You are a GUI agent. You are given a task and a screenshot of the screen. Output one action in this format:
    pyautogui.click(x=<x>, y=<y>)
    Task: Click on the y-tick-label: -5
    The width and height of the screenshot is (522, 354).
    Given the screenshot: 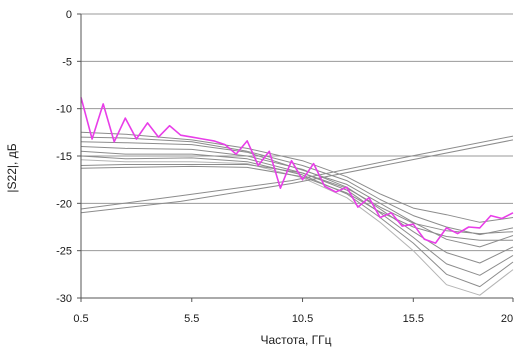 What is the action you would take?
    pyautogui.click(x=67, y=62)
    